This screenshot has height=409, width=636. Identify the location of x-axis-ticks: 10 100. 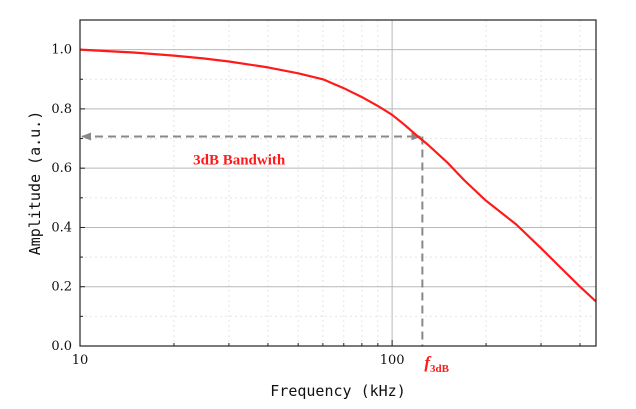
(326, 354).